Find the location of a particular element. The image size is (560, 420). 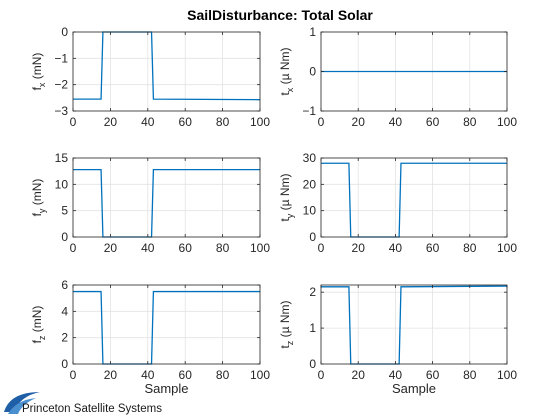

subplot-fx: 0 20 40 60 80 100 0 −1 −2 −3 fx (mN) is located at coordinates (150, 77).